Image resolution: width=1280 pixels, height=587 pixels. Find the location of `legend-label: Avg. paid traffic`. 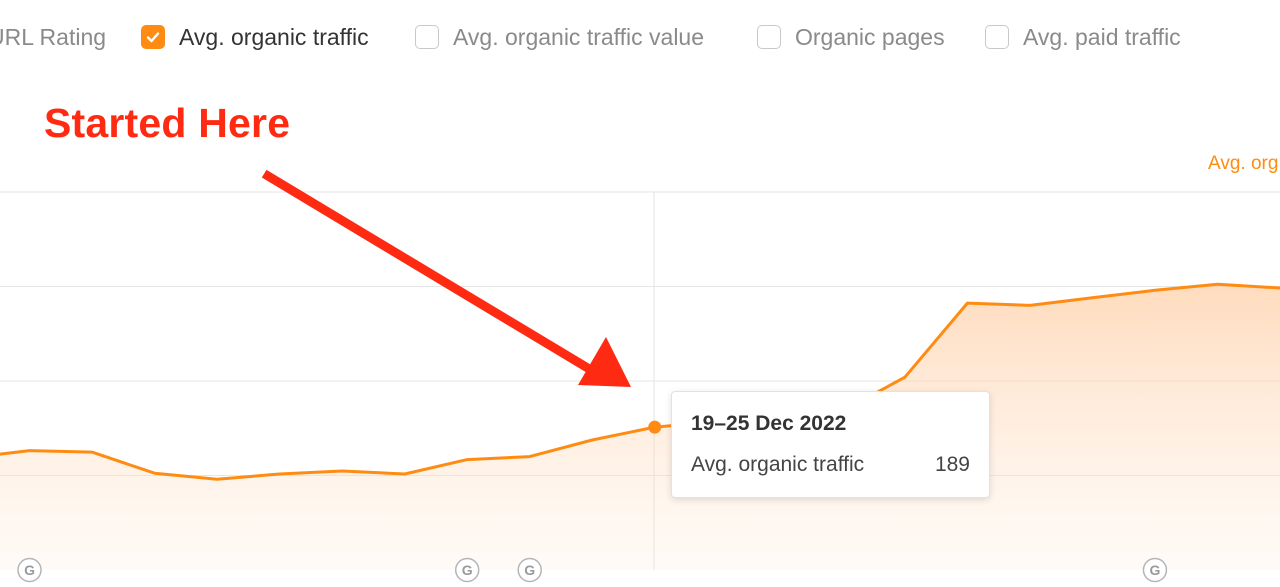

legend-label: Avg. paid traffic is located at coordinates (1102, 36).